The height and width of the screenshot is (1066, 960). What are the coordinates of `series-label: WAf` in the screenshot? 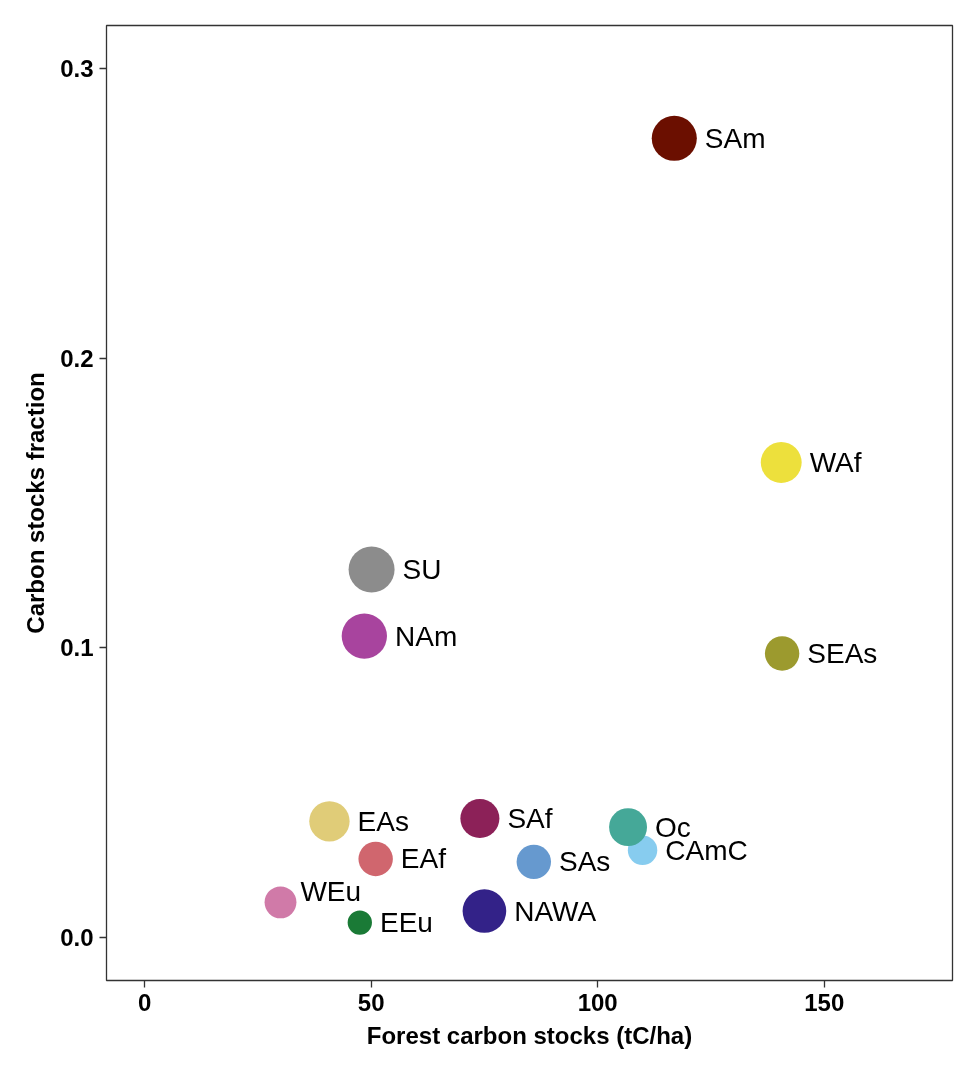 It's located at (835, 462).